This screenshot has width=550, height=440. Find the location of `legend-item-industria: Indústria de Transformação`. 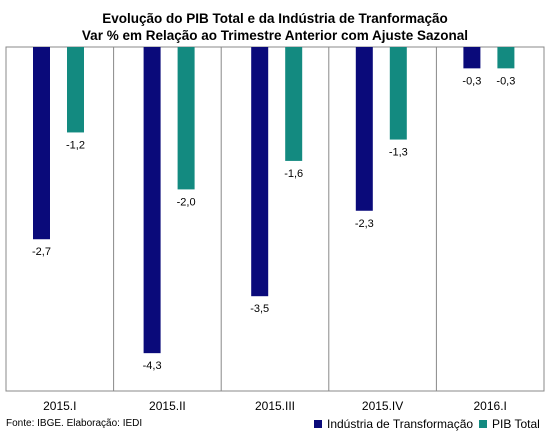

legend-item-industria: Indústria de Transformação is located at coordinates (393, 424).